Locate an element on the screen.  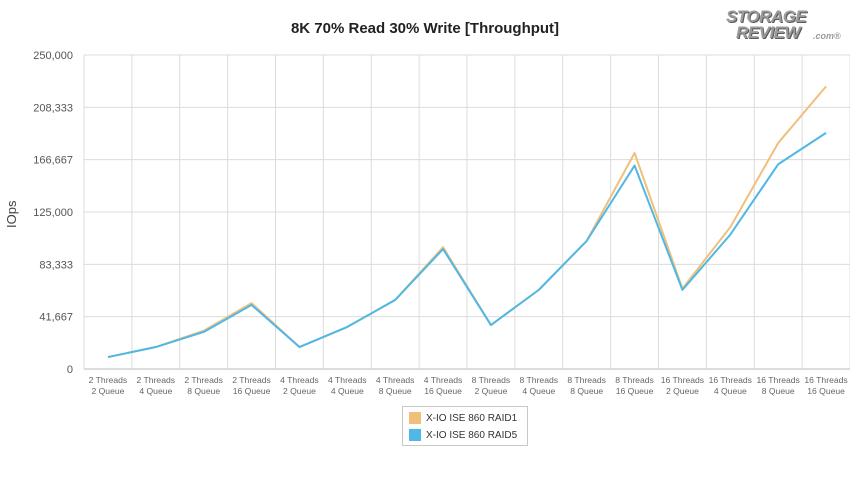
legend-item-raid5: X-IO ISE 860 RAID5 is located at coordinates (463, 435).